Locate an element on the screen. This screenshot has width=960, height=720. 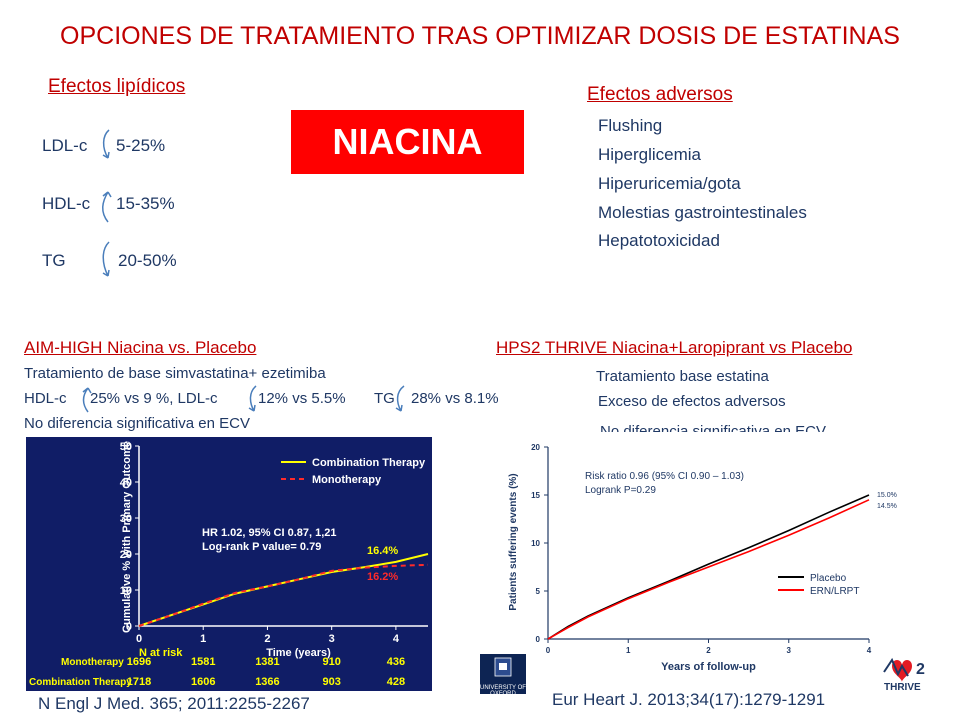
aim-x-tick-label: 2 is located at coordinates (267, 639).